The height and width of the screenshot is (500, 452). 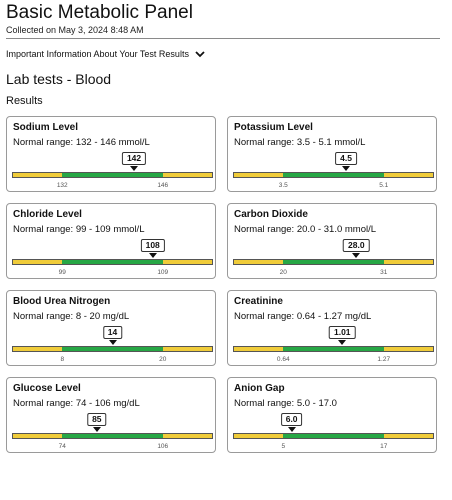 I want to click on chevron-down-icon, so click(x=200, y=54).